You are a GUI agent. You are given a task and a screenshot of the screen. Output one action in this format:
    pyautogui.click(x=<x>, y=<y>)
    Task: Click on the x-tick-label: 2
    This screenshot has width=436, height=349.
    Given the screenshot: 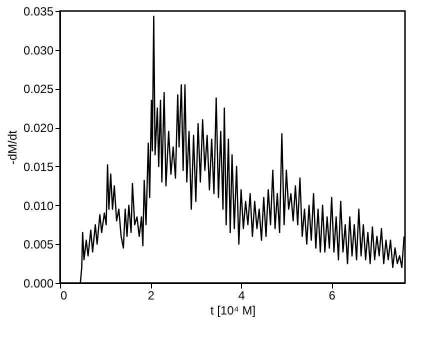 What is the action you would take?
    pyautogui.click(x=151, y=295)
    